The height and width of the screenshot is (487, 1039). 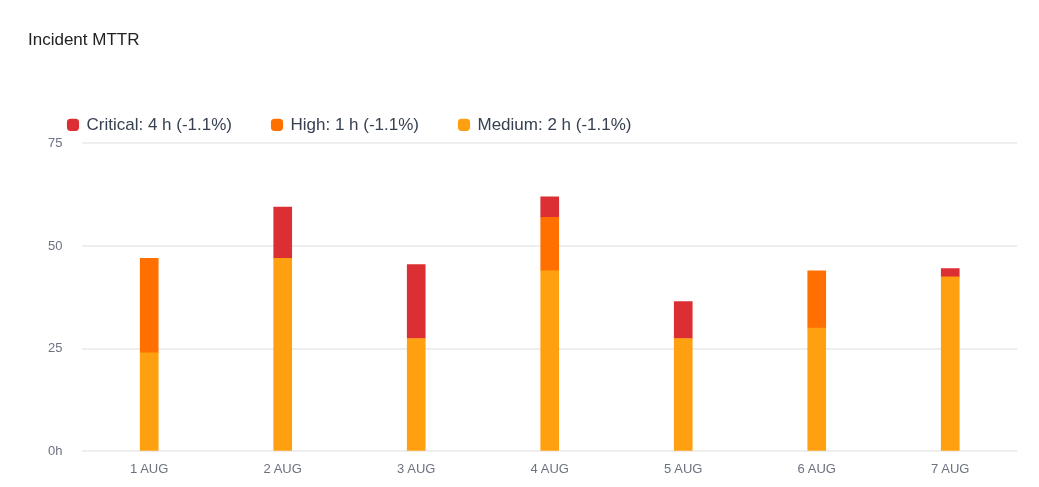 I want to click on y-tick-label: 25, so click(x=55, y=348).